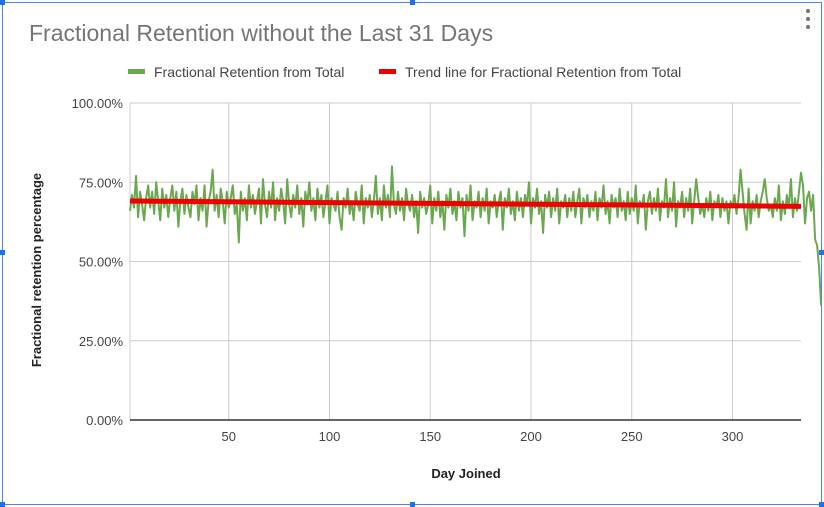 The height and width of the screenshot is (507, 824). What do you see at coordinates (412, 504) in the screenshot?
I see `resize-handle-bottom-center` at bounding box center [412, 504].